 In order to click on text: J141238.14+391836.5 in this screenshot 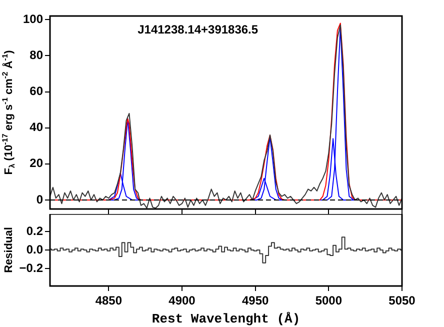, I will do `click(198, 29)`.